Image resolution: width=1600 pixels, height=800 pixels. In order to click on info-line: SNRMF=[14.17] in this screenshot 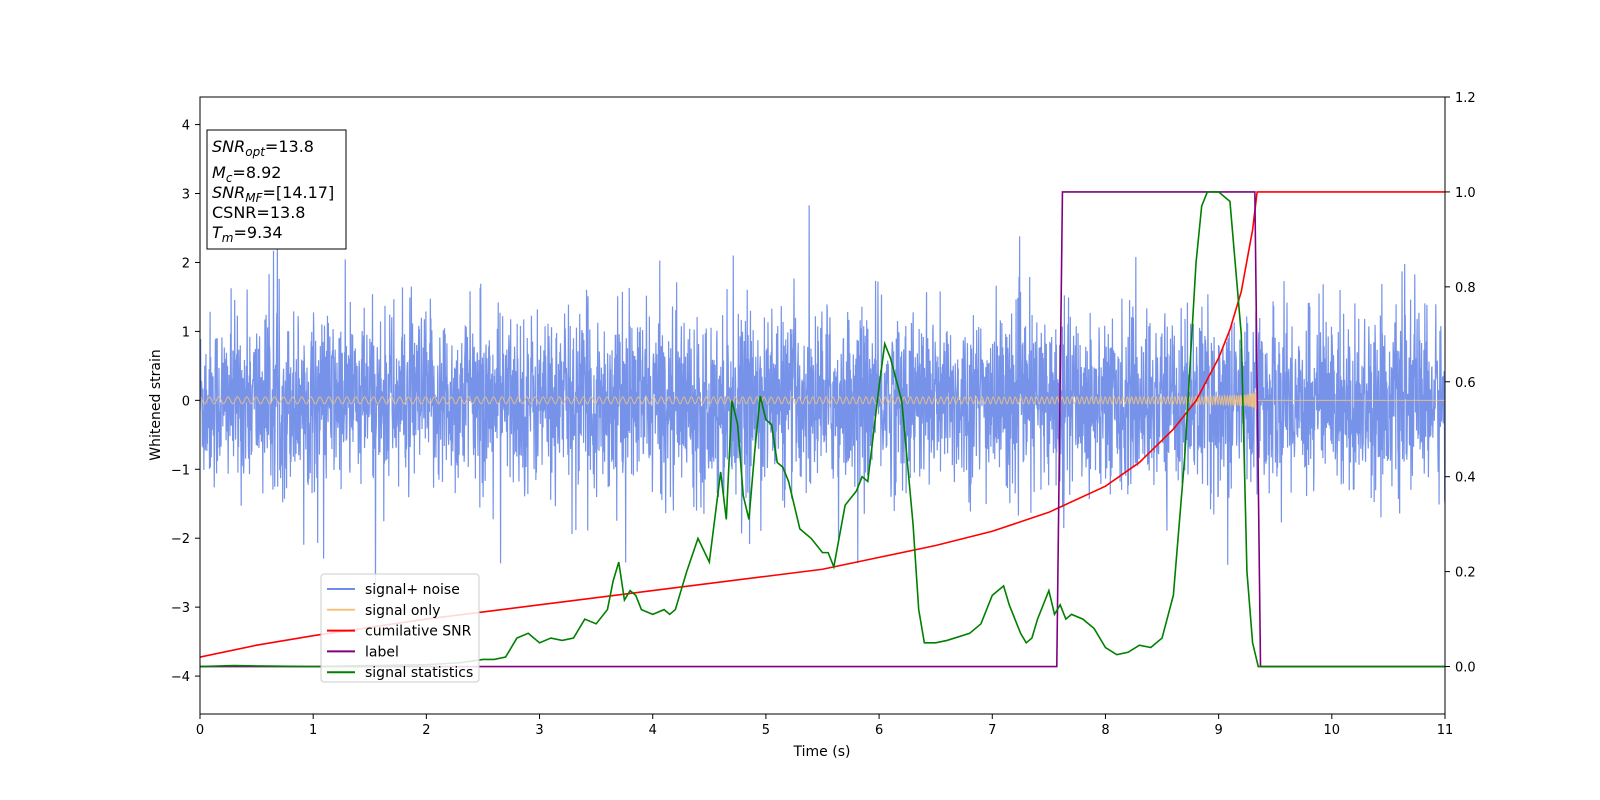, I will do `click(273, 194)`.